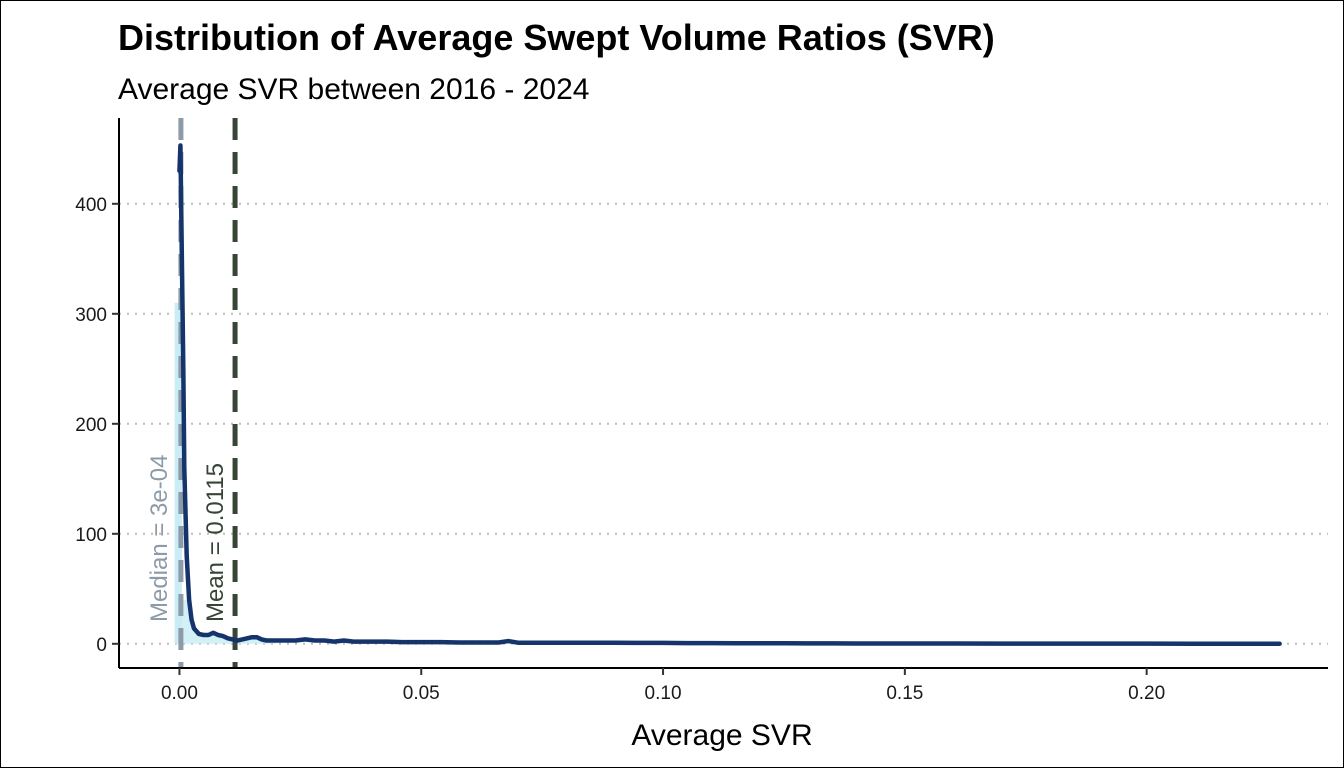 This screenshot has height=768, width=1344. What do you see at coordinates (904, 693) in the screenshot?
I see `x-tick-label-3: 0.15` at bounding box center [904, 693].